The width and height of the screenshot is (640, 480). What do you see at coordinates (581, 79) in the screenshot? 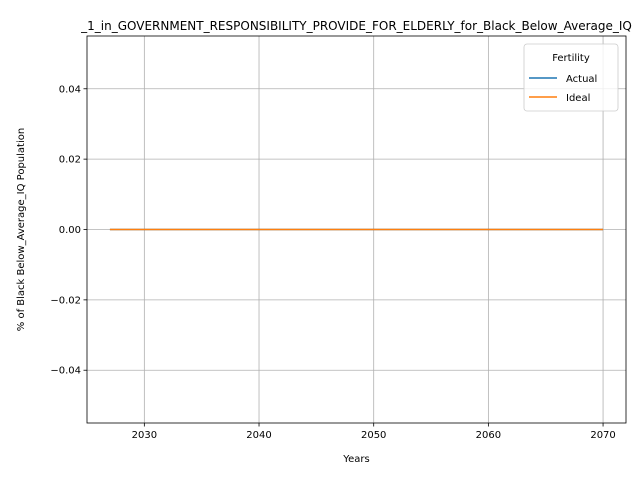
I see `legend-label-actual: Actual` at bounding box center [581, 79].